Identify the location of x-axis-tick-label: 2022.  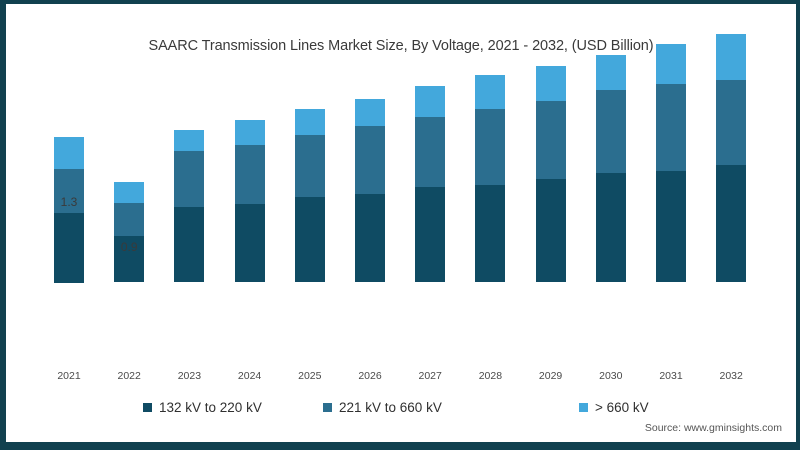
(129, 376).